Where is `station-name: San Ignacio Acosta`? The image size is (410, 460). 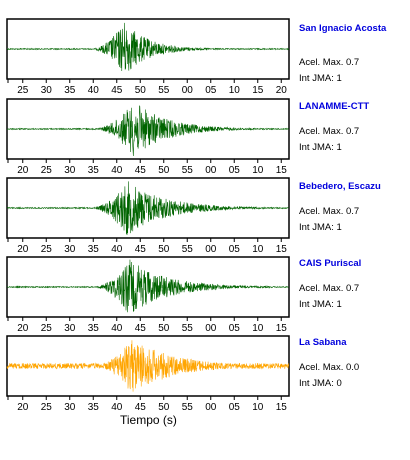 station-name: San Ignacio Acosta is located at coordinates (343, 28).